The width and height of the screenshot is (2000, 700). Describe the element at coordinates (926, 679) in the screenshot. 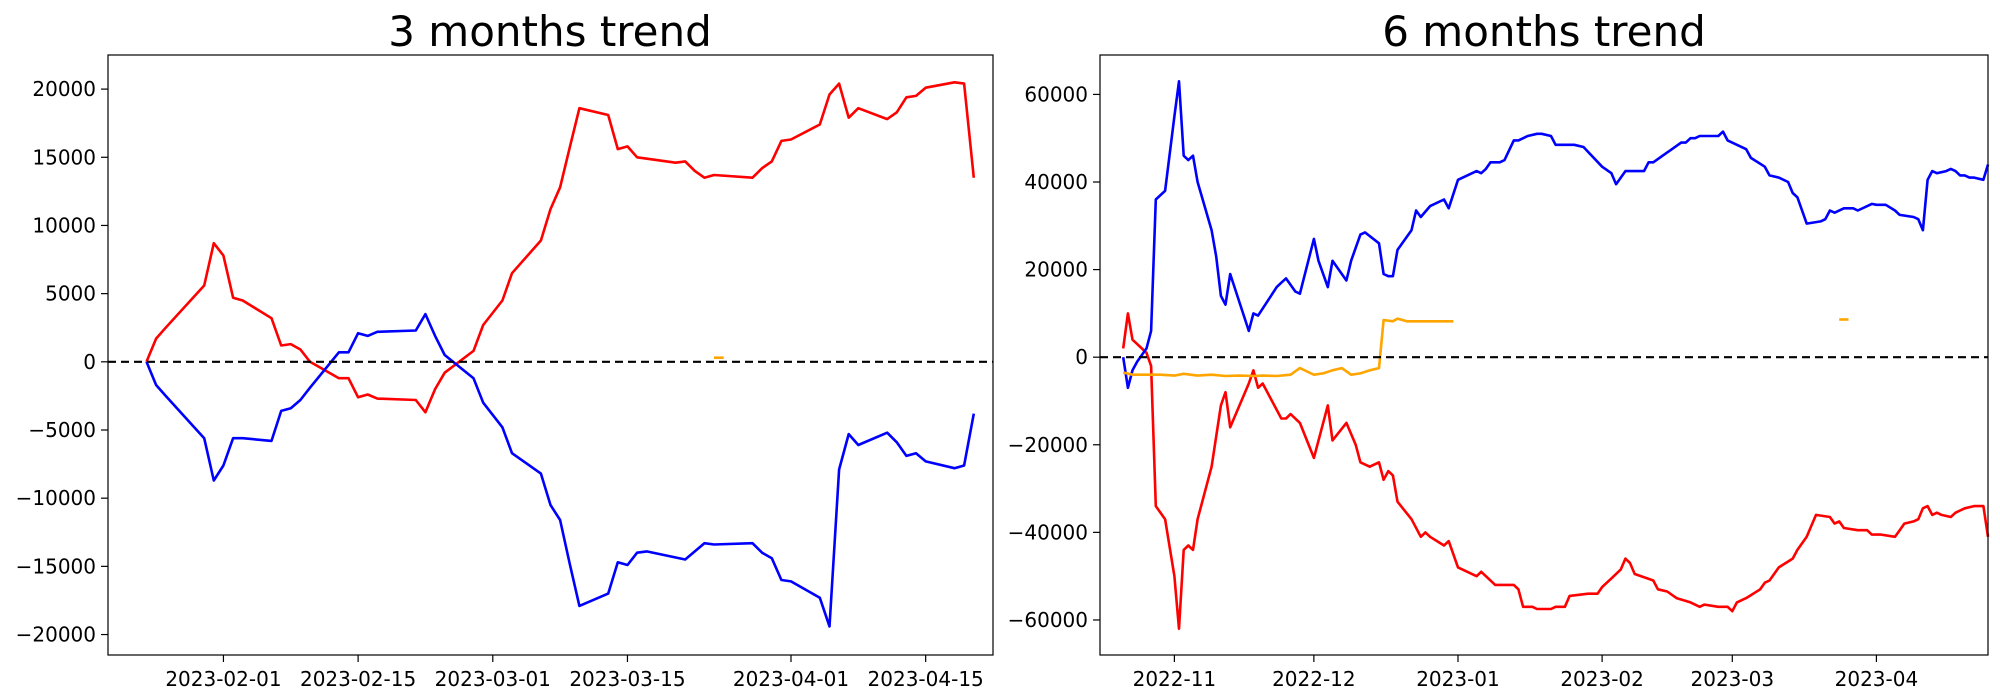

I see `x-tick-label: 2023-04-15` at that location.